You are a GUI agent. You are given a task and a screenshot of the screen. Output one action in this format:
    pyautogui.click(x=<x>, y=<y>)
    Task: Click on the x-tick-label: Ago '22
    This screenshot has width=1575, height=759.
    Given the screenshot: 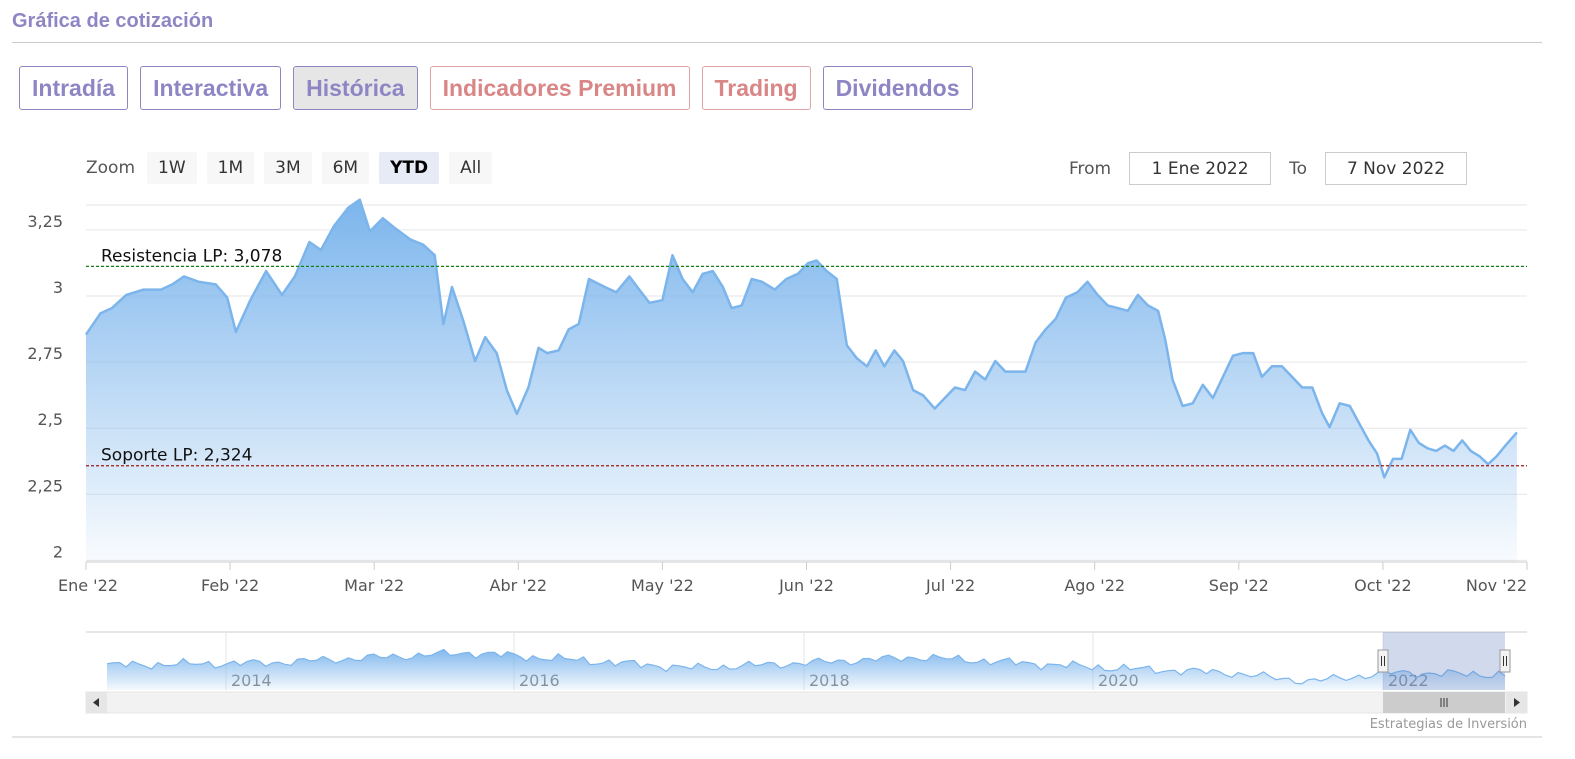 What is the action you would take?
    pyautogui.click(x=1094, y=585)
    